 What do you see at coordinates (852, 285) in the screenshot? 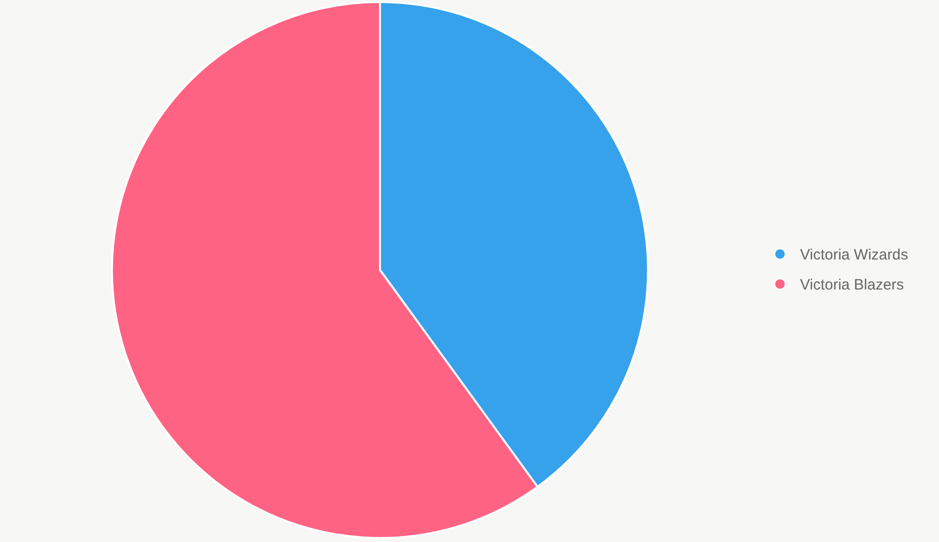
I see `legend-label: Victoria Blazers` at bounding box center [852, 285].